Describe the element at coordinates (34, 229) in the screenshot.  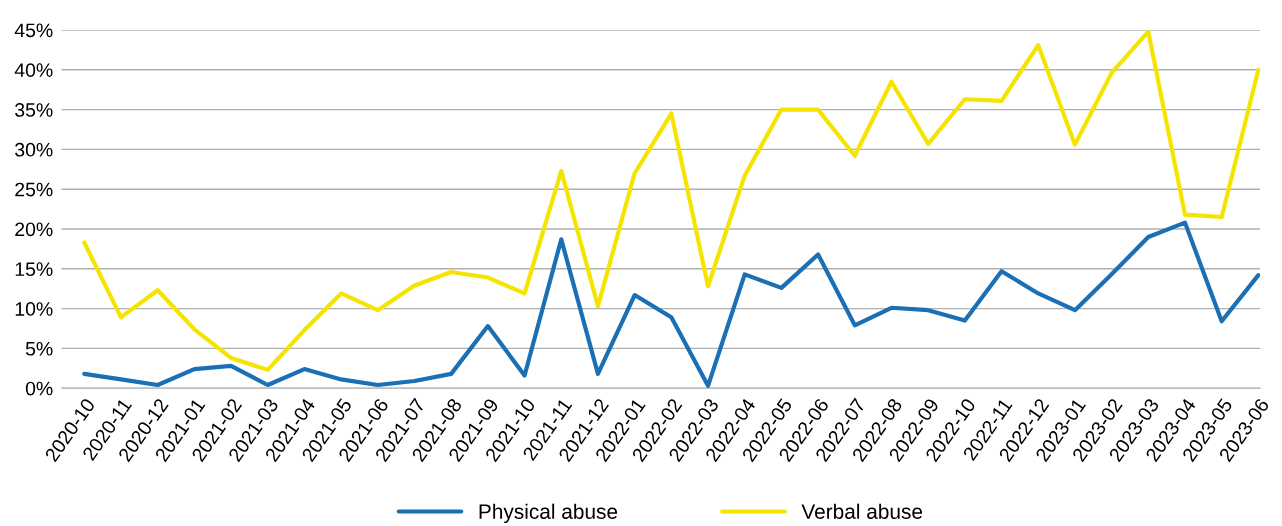
I see `y-tick-label: 20%` at that location.